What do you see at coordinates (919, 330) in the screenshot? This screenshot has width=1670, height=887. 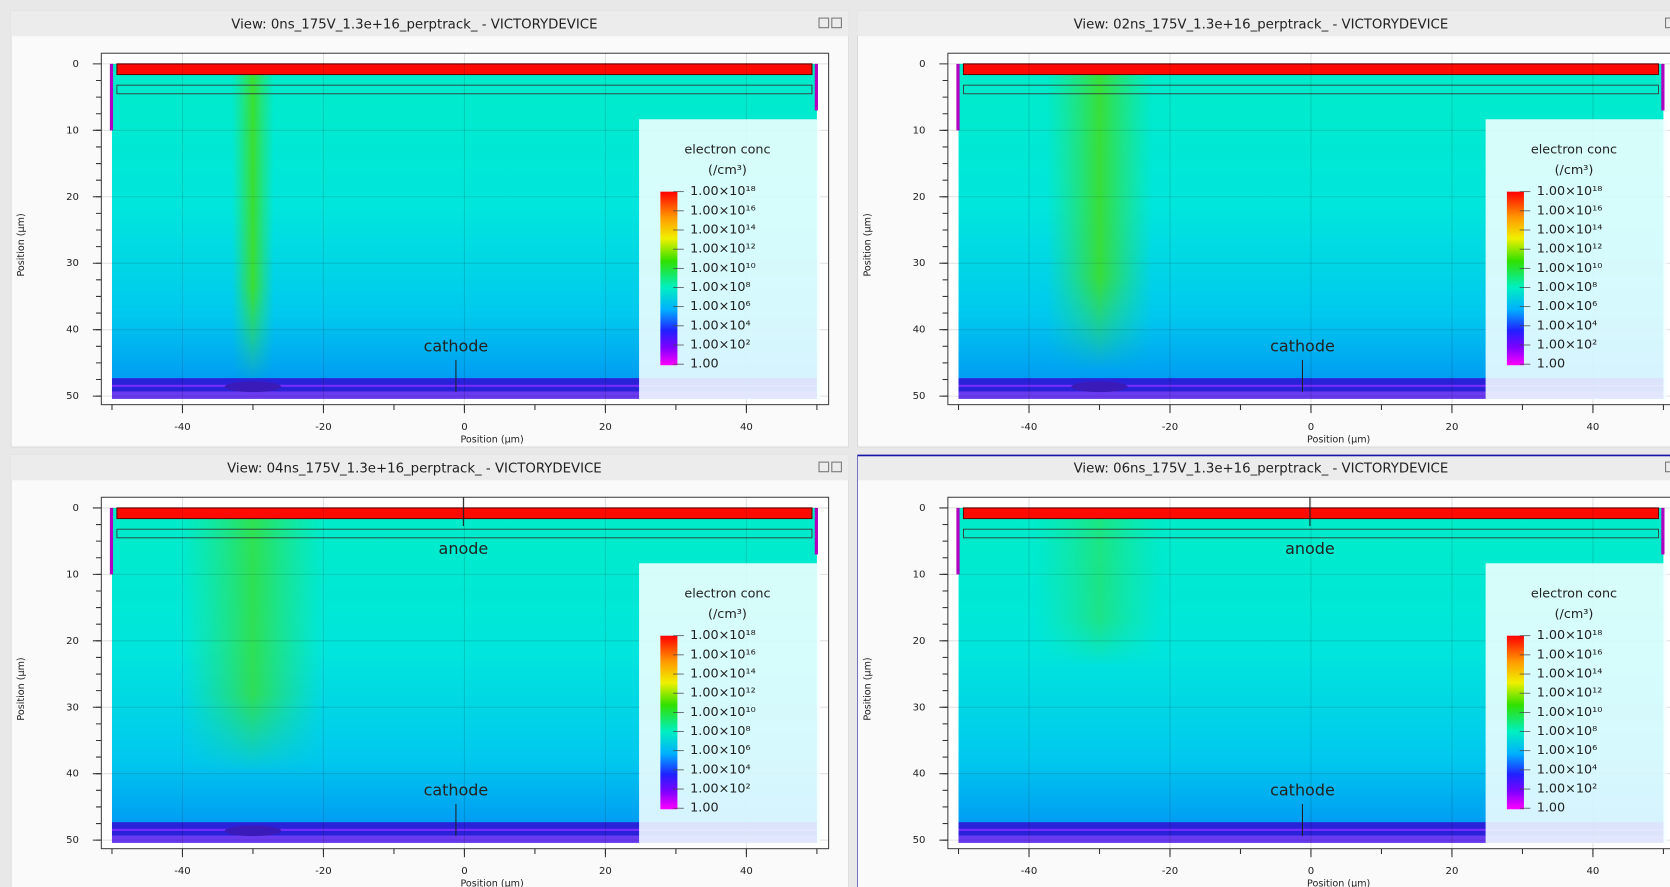 I see `y-tick-label: 40` at bounding box center [919, 330].